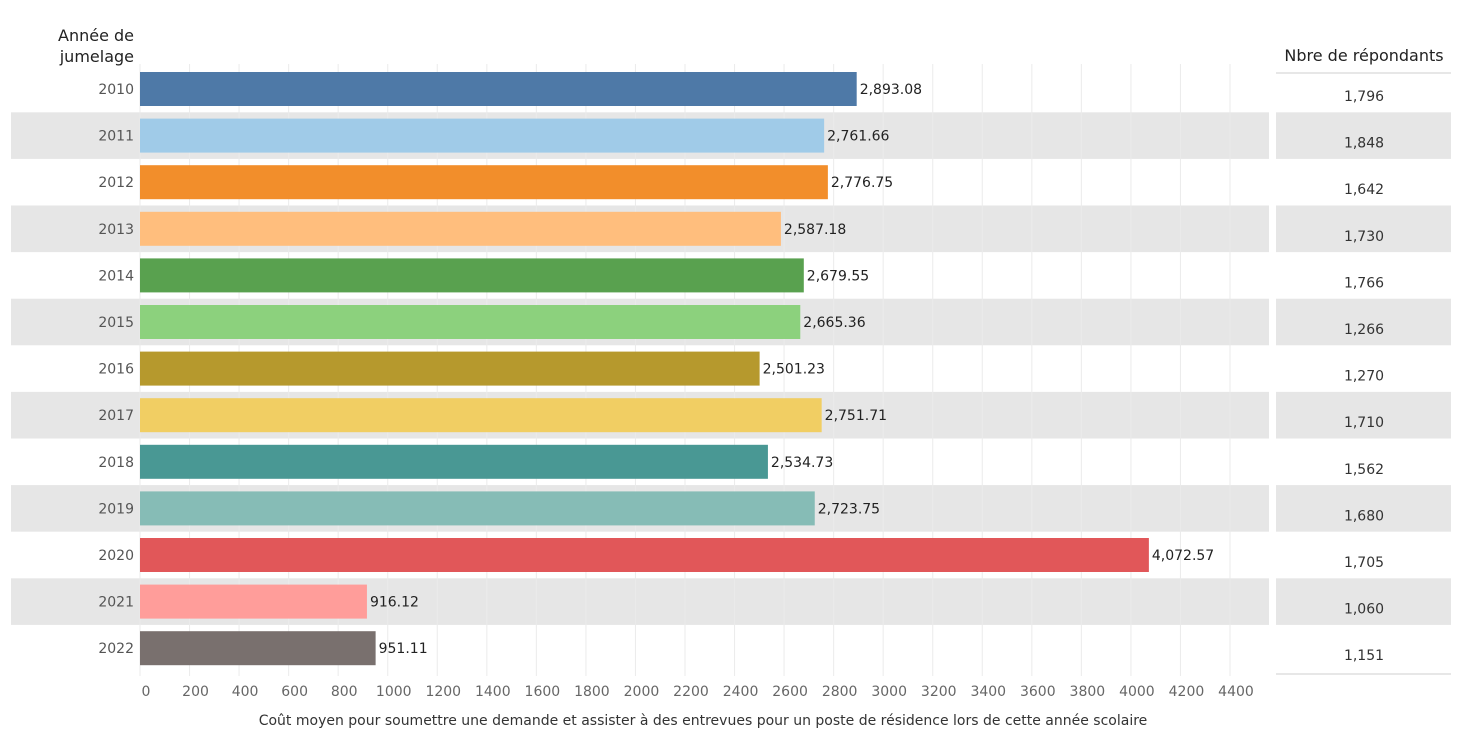 This screenshot has height=746, width=1463. Describe the element at coordinates (146, 692) in the screenshot. I see `x-tick-label: 0` at that location.